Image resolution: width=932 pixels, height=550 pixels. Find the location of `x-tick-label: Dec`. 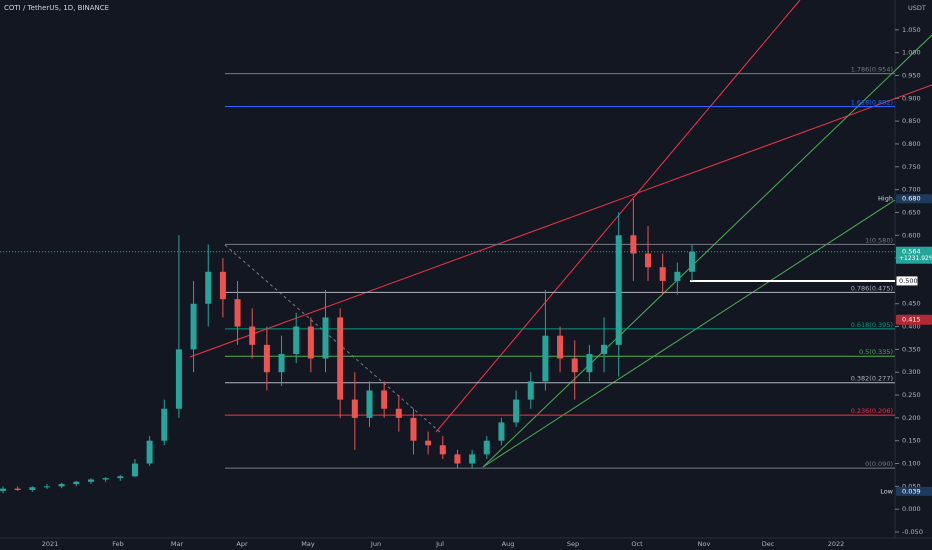

x-tick-label: Dec is located at coordinates (768, 544).